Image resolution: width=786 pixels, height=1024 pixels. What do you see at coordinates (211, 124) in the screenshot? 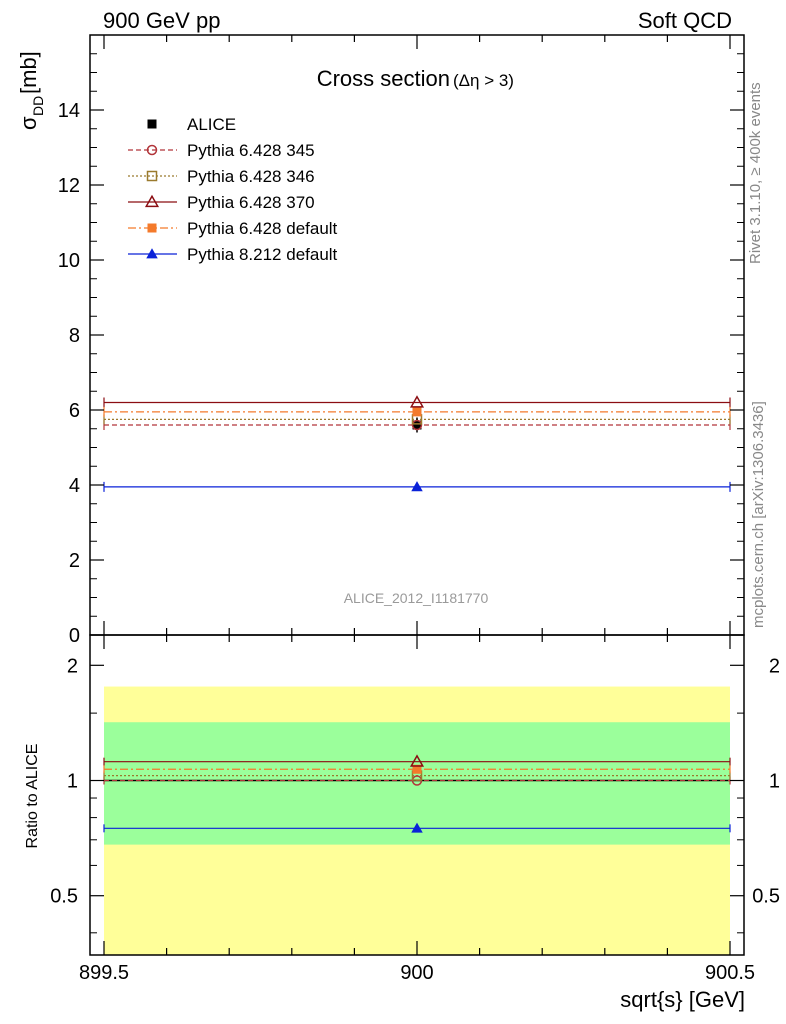
I see `legend-label-0: ALICE` at bounding box center [211, 124].